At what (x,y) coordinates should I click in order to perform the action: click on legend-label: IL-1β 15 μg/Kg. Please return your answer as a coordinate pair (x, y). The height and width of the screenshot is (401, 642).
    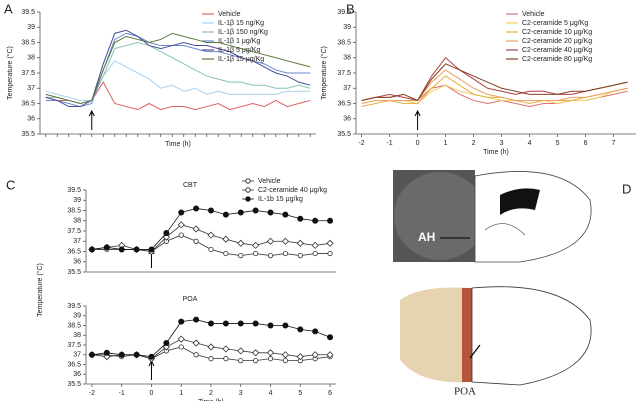
    Looking at the image, I should click on (241, 59).